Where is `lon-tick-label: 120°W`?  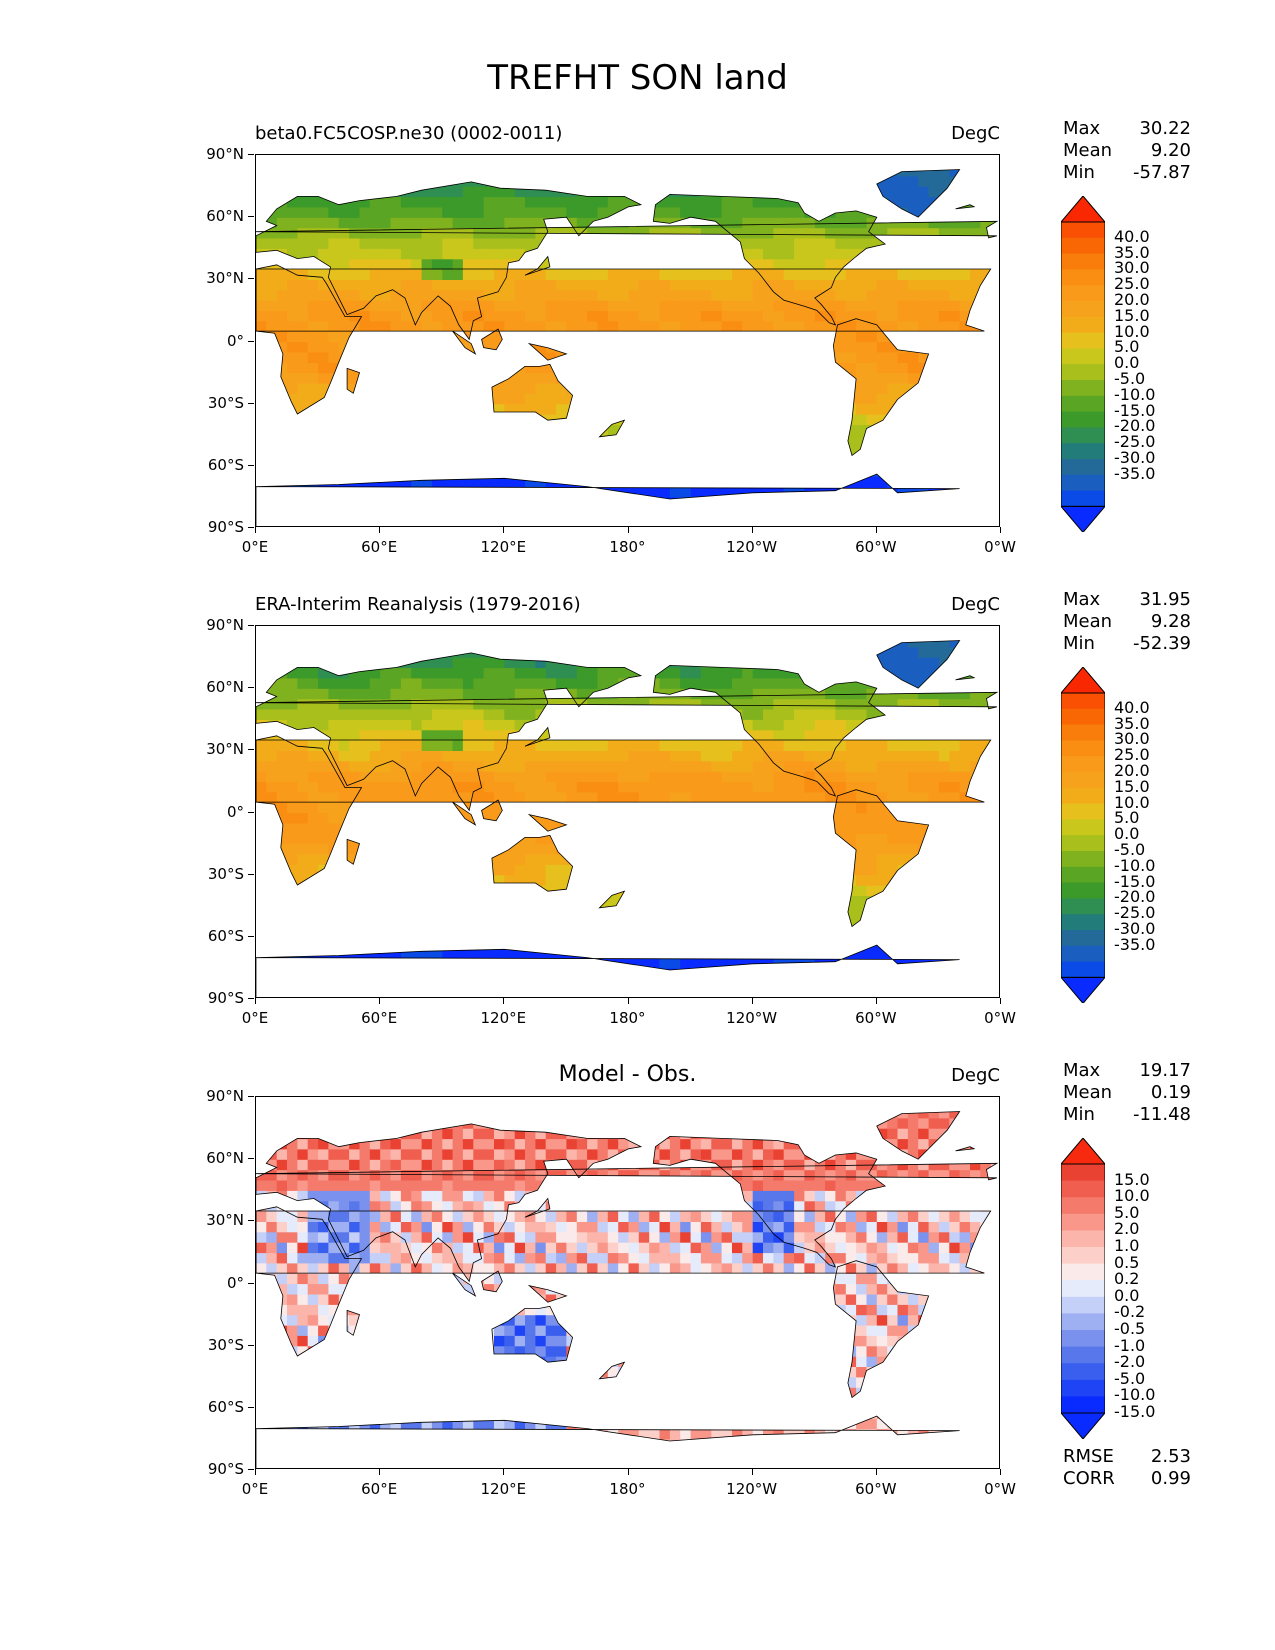 lon-tick-label: 120°W is located at coordinates (752, 1012).